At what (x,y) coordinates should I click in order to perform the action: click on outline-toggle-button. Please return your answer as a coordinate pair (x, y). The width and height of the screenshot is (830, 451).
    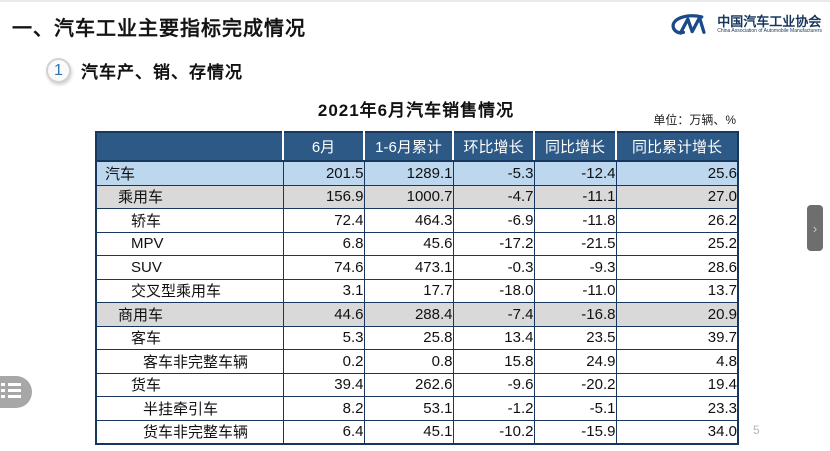
    Looking at the image, I should click on (16, 392).